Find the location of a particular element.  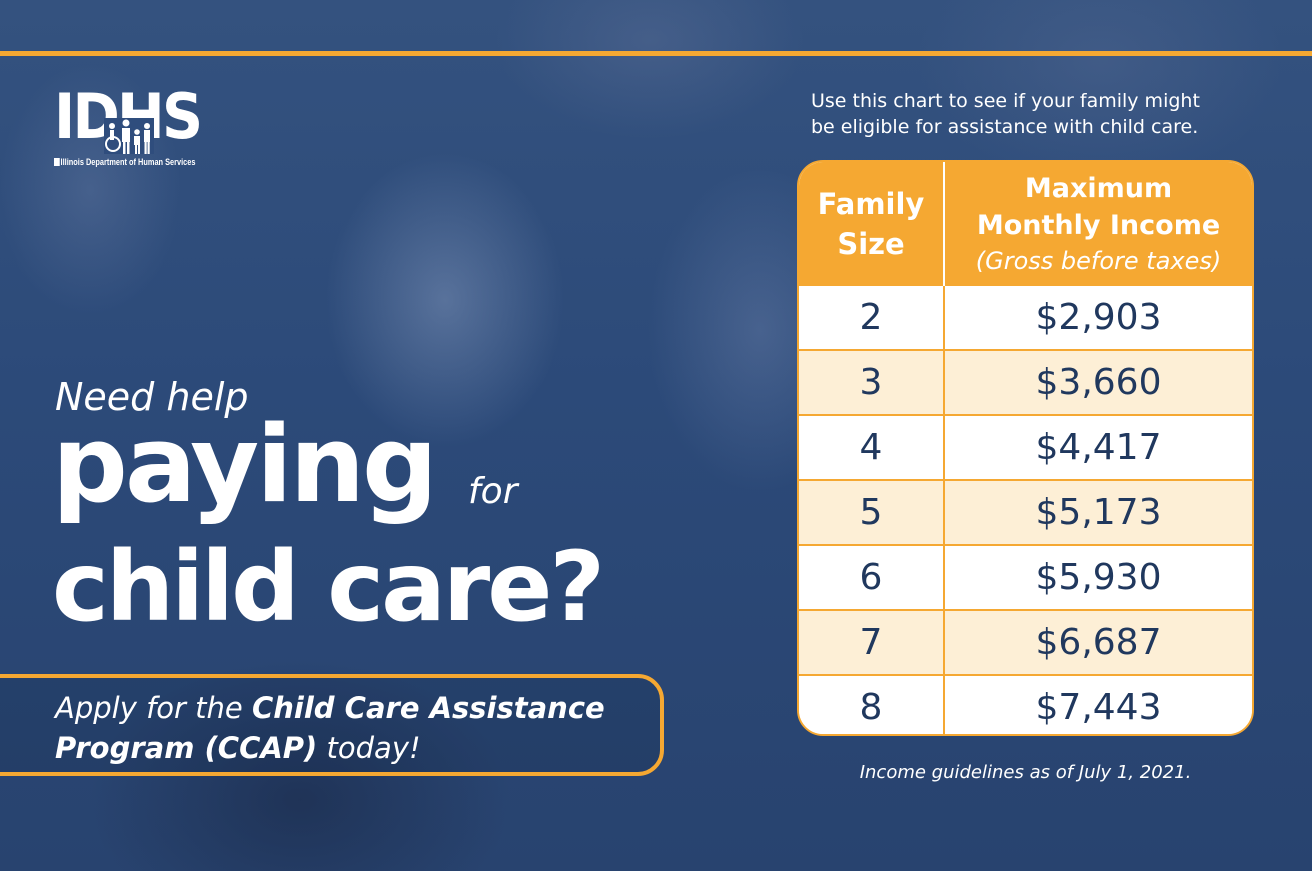

cell-family-size: 5 is located at coordinates (872, 512).